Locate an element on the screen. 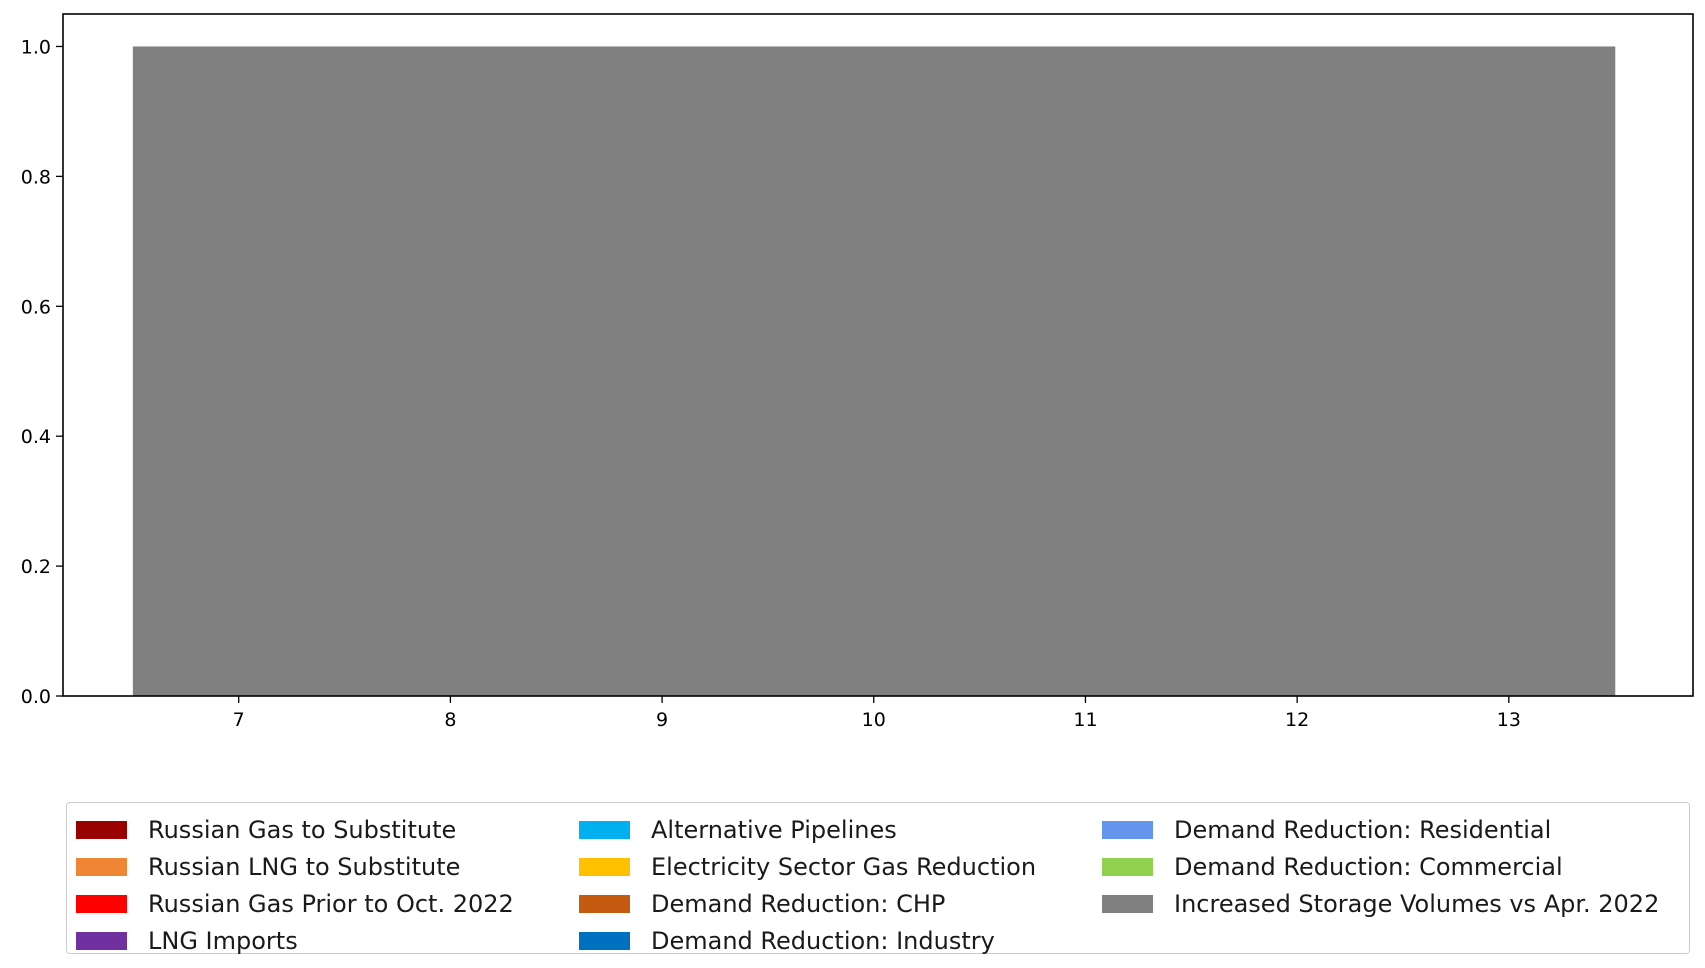  legend-item: Russian Gas Prior to Oct. 2022 is located at coordinates (295, 903).